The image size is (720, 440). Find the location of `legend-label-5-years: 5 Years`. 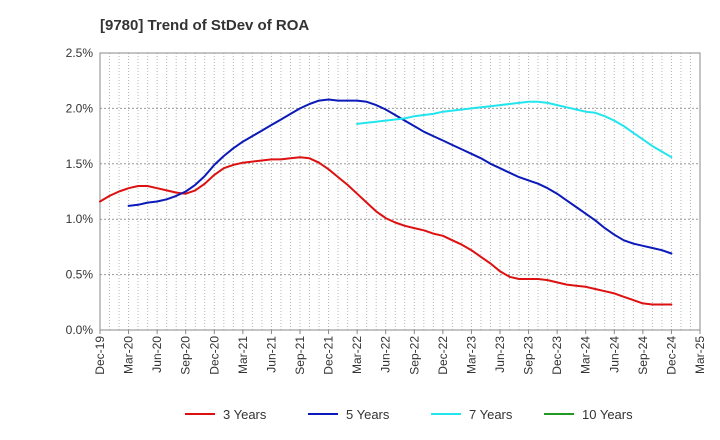

legend-label-5-years: 5 Years is located at coordinates (368, 414).